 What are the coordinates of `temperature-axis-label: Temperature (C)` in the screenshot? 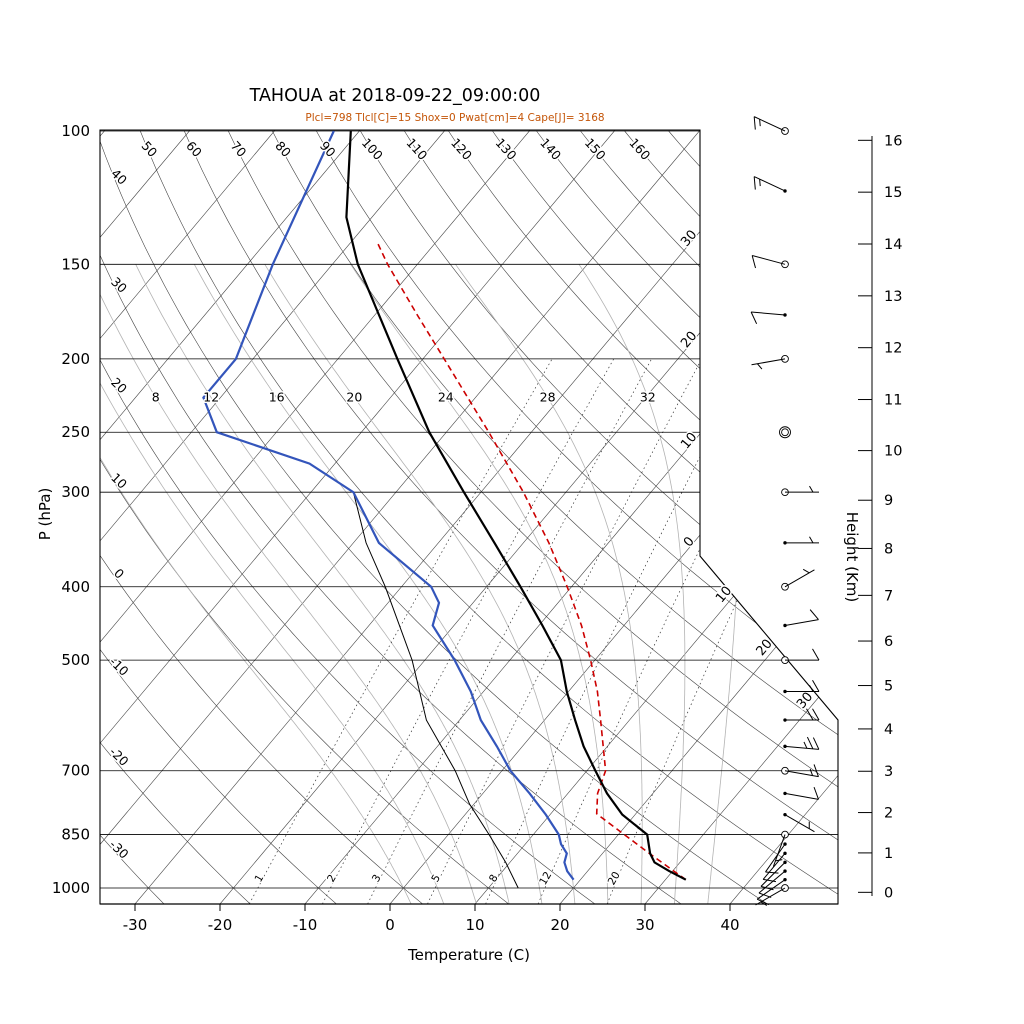 It's located at (469, 955).